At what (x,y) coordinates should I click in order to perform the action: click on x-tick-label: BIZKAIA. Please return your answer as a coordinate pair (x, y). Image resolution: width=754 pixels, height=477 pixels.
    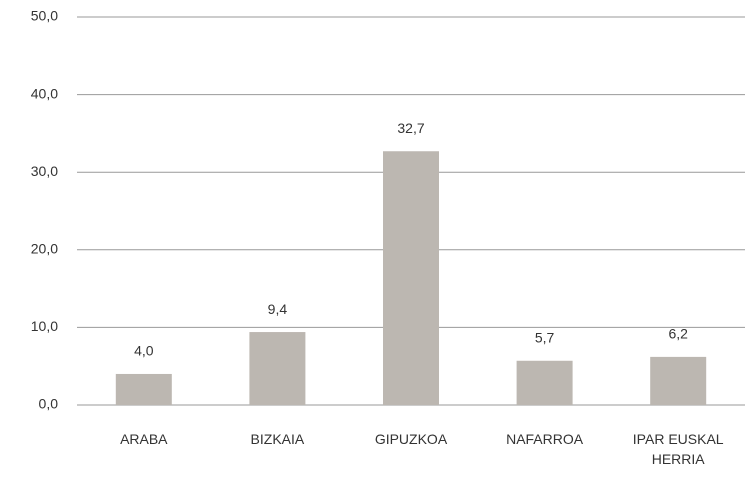
    Looking at the image, I should click on (277, 439).